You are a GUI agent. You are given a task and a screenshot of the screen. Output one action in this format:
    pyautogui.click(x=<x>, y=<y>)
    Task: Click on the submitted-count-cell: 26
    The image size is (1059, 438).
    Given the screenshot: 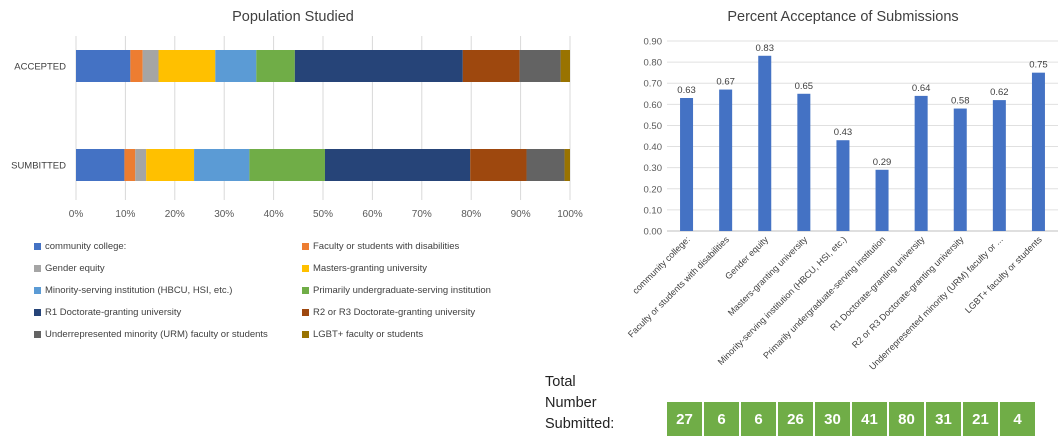 What is the action you would take?
    pyautogui.click(x=796, y=419)
    